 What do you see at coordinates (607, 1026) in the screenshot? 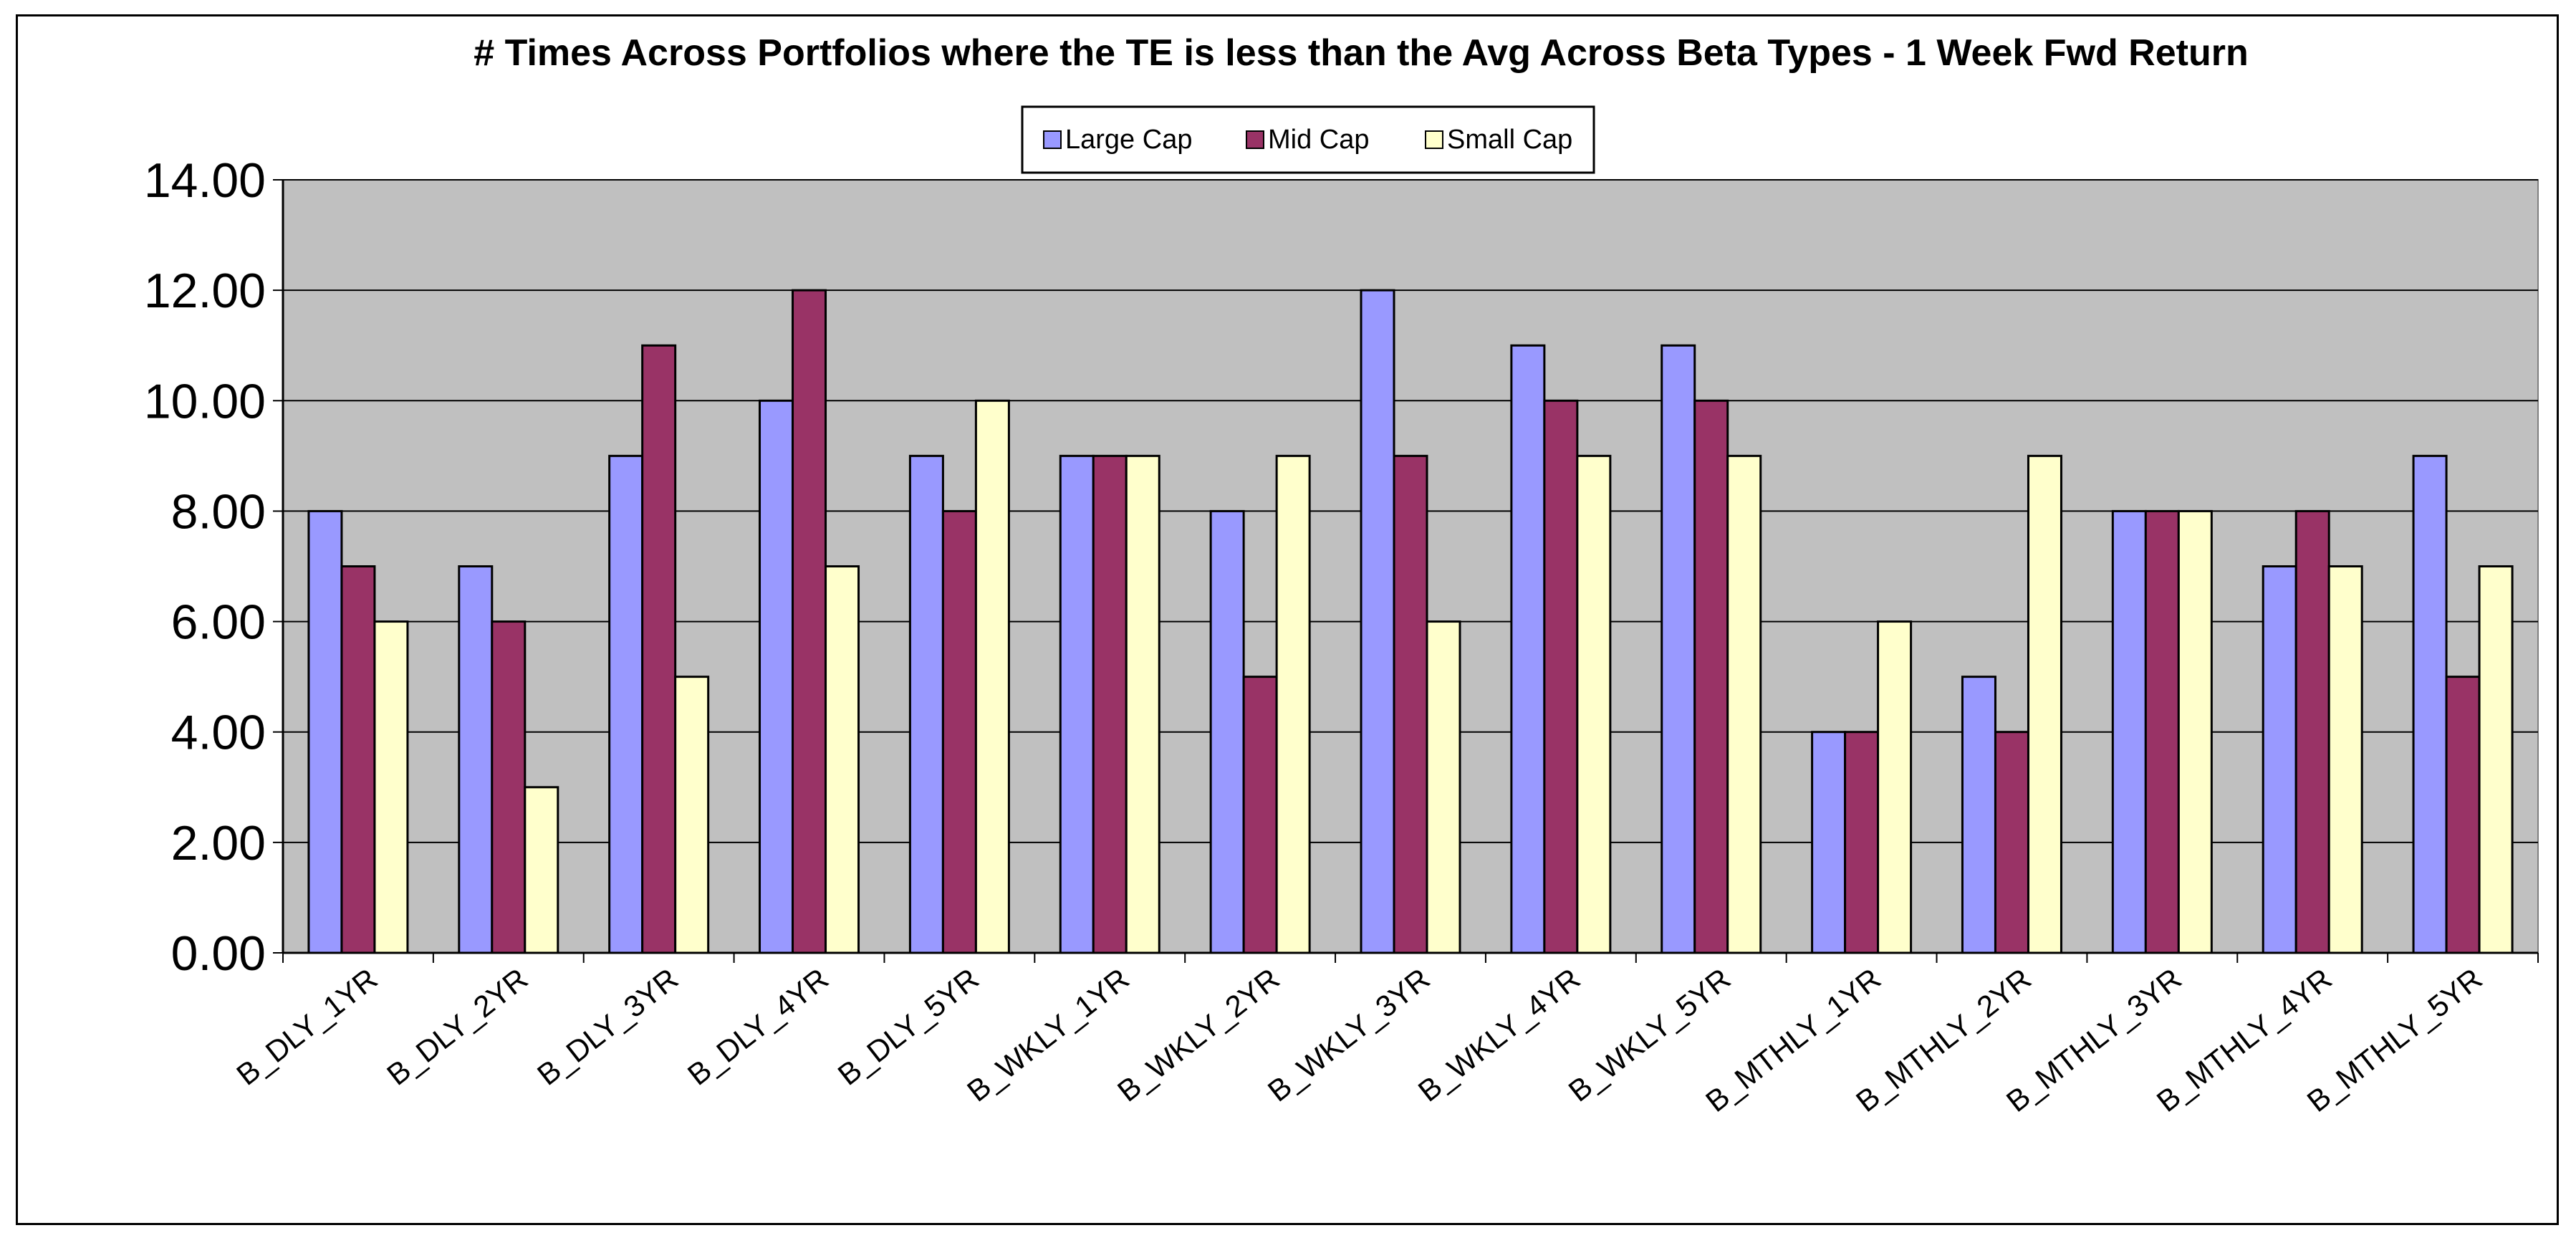
I see `x-category-label: B_DLY_3YR` at bounding box center [607, 1026].